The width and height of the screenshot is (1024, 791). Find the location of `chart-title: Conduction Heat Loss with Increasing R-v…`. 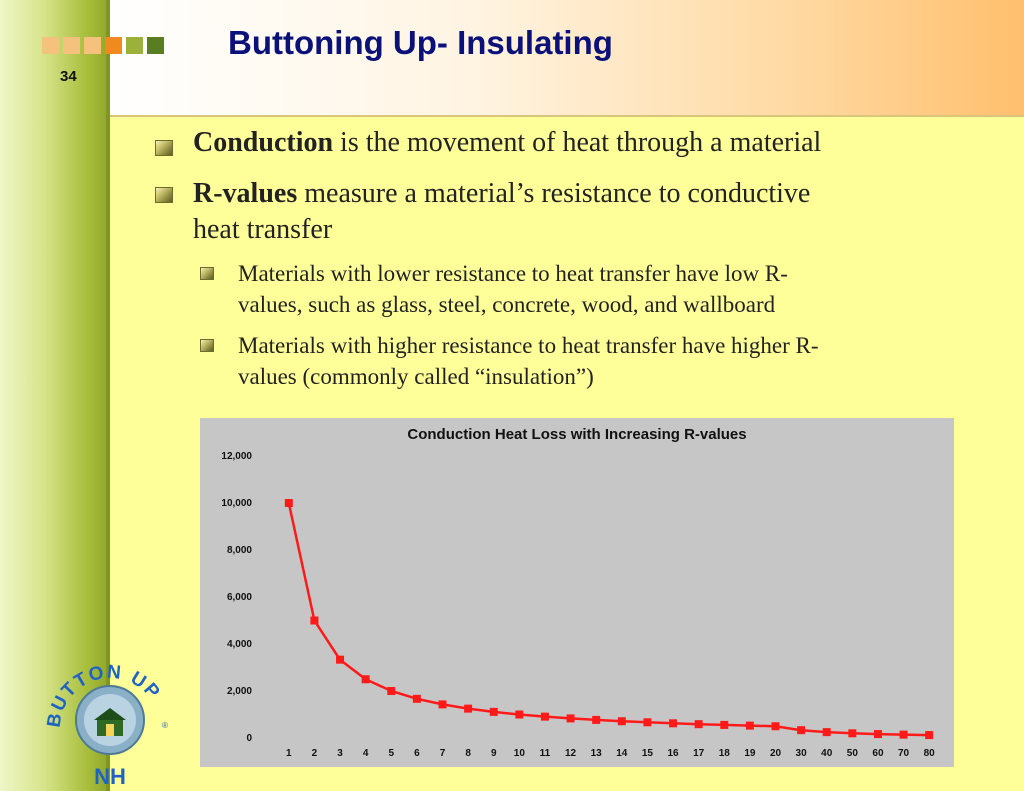

chart-title: Conduction Heat Loss with Increasing R-v… is located at coordinates (577, 434).